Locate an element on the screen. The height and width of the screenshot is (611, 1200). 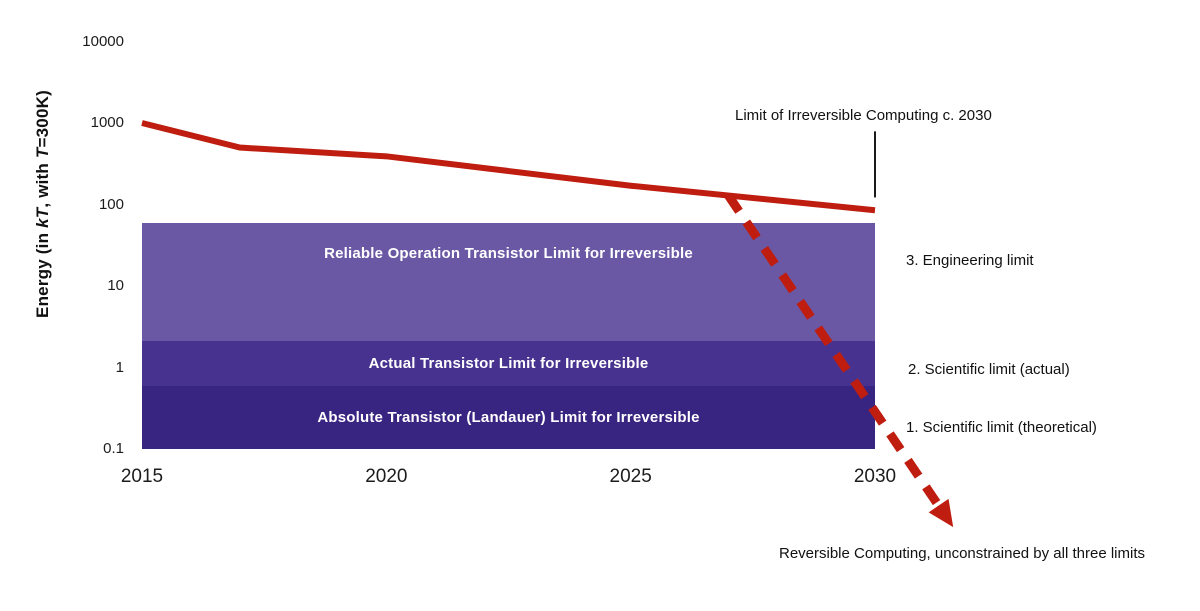
x-tick-label: 2030 is located at coordinates (875, 476).